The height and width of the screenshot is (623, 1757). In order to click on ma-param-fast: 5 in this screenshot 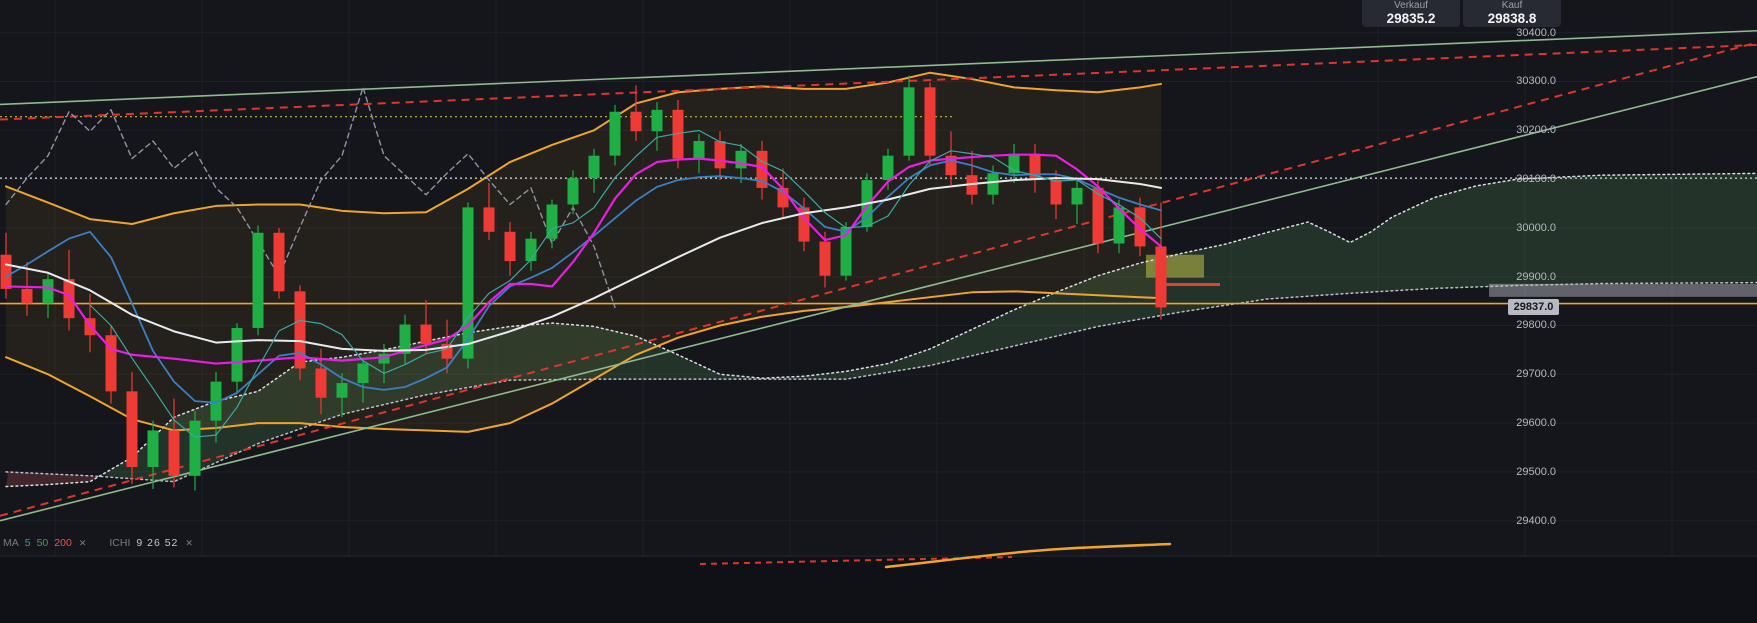, I will do `click(27, 543)`.